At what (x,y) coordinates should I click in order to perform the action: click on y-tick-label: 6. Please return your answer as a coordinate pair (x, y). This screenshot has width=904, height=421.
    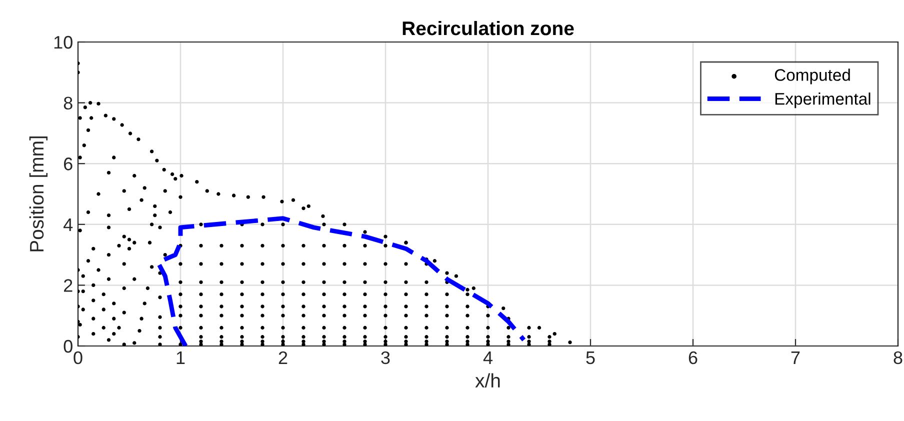
    Looking at the image, I should click on (68, 164).